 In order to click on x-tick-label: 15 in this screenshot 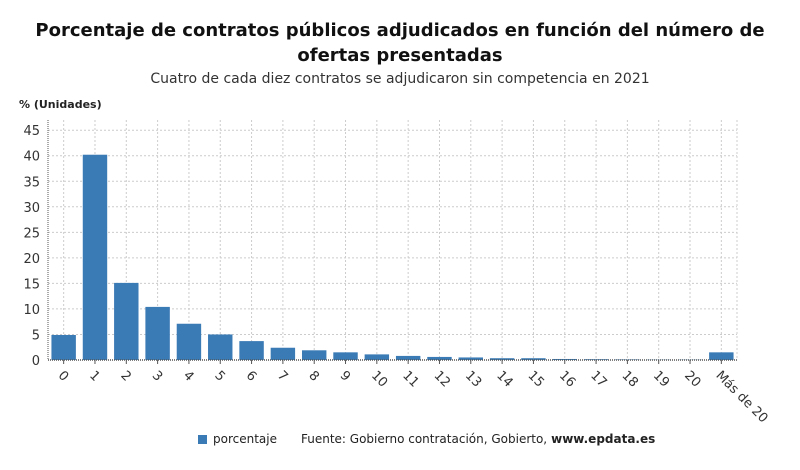, I will do `click(536, 379)`.